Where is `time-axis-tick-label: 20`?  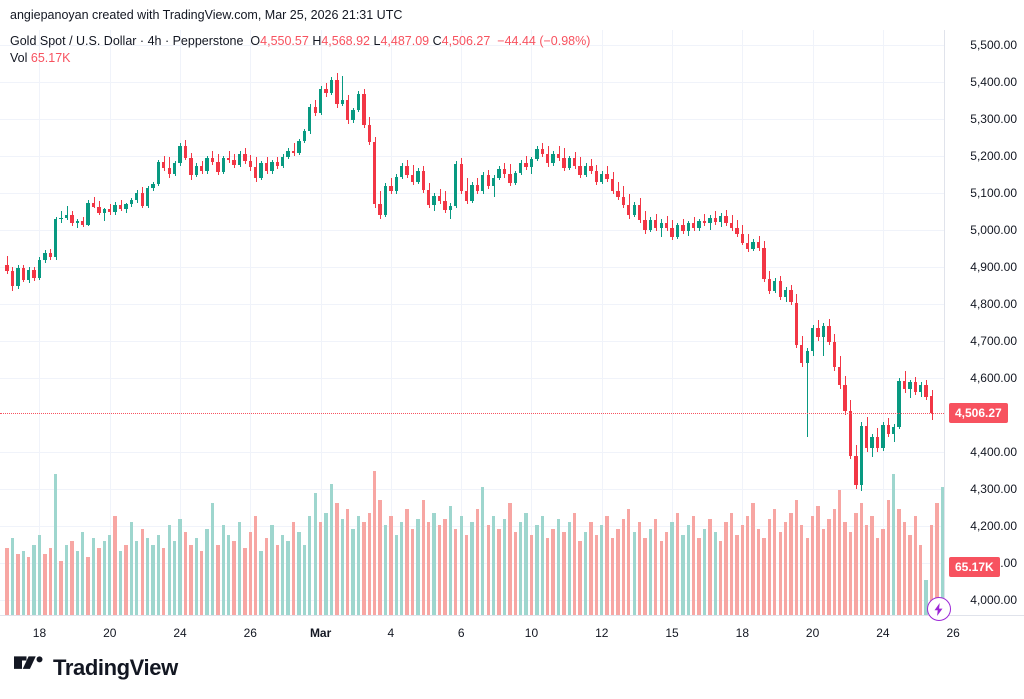 time-axis-tick-label: 20 is located at coordinates (812, 633).